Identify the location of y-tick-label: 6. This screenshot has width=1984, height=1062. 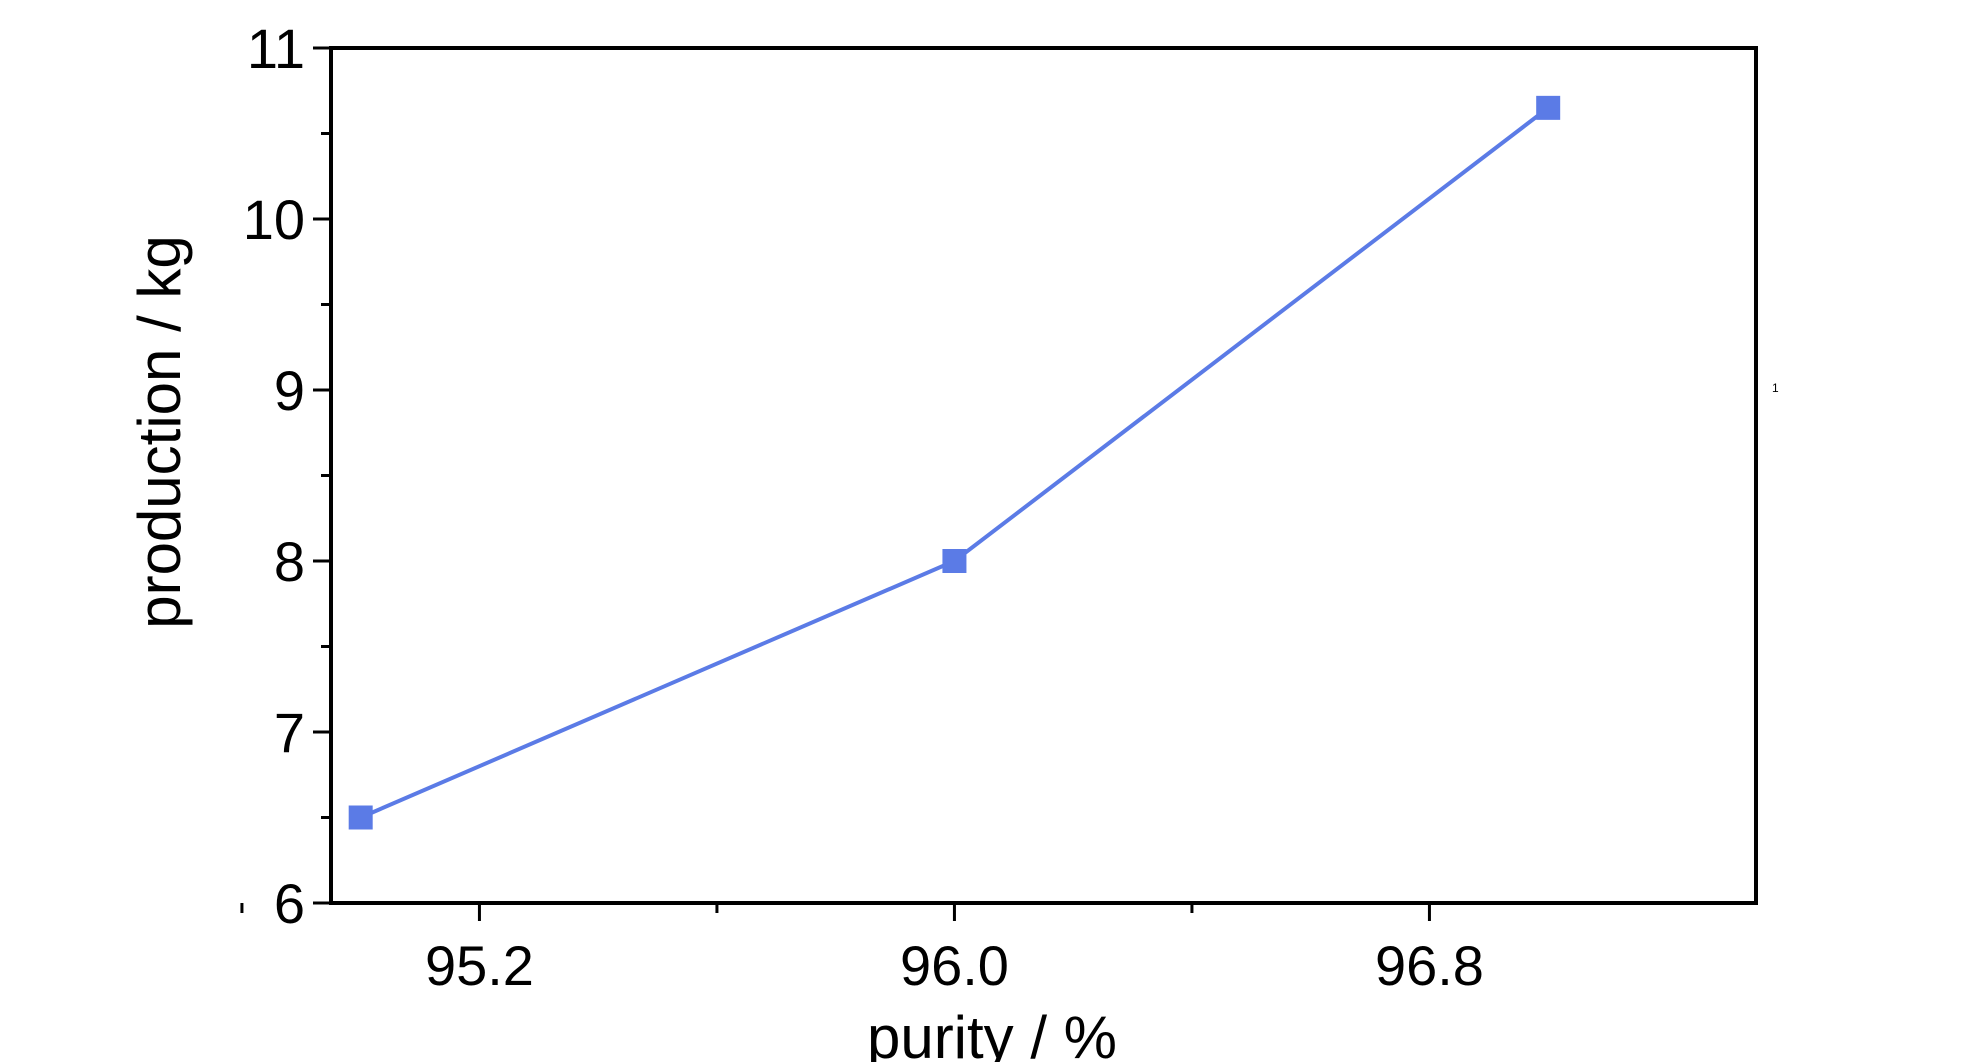
(289, 903).